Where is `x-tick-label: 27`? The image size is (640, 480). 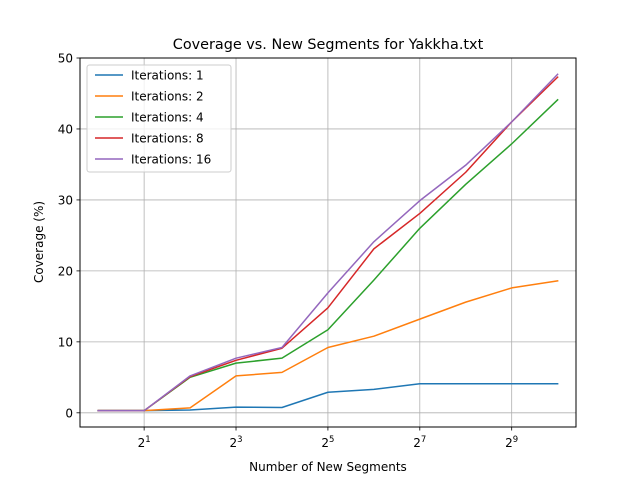 x-tick-label: 27 is located at coordinates (419, 442).